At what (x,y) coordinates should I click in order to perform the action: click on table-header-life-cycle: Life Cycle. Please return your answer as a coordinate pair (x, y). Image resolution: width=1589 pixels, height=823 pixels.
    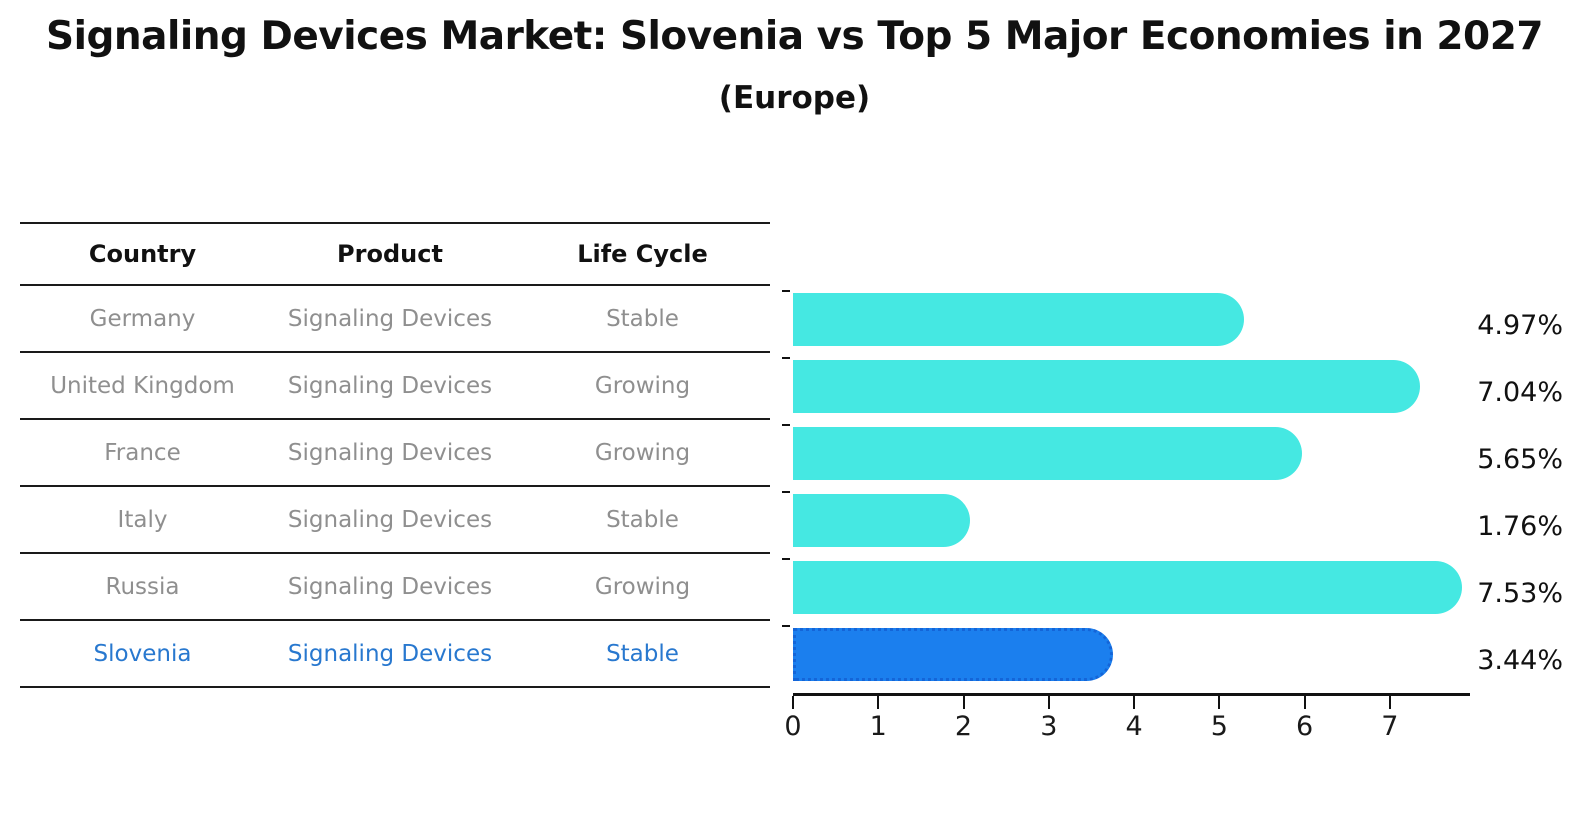
    Looking at the image, I should click on (642, 254).